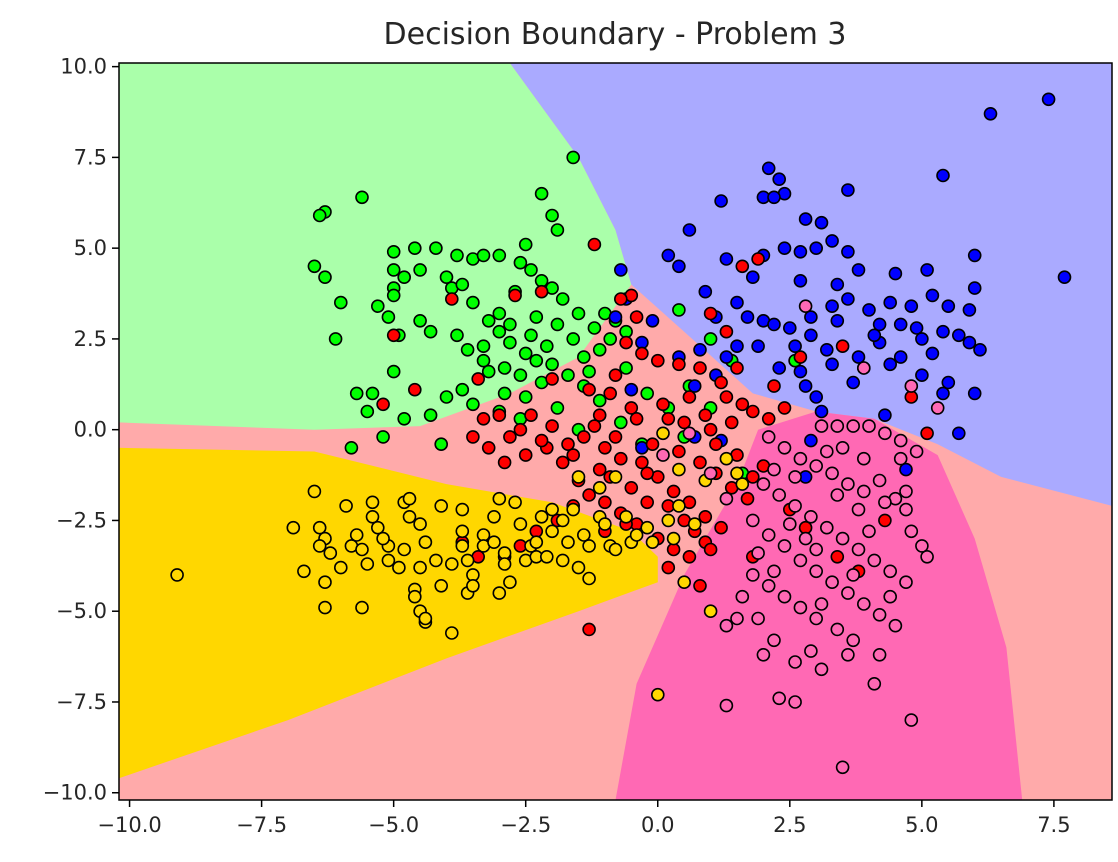  I want to click on x-tick-label: 7.5, so click(1053, 825).